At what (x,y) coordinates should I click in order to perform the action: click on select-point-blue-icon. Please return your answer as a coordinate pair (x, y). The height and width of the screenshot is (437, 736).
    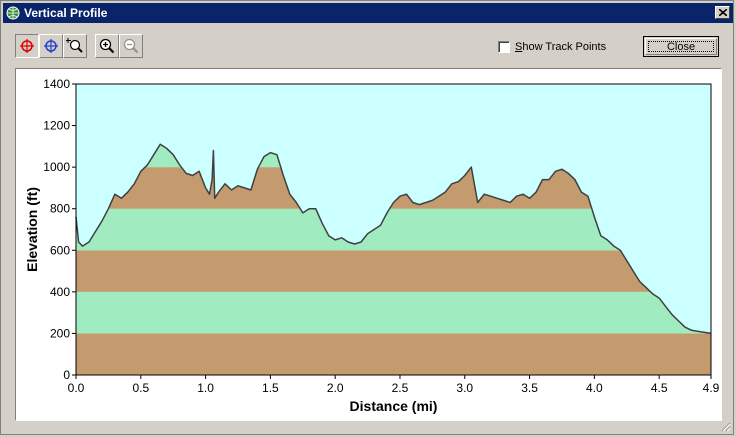
    Looking at the image, I should click on (51, 46).